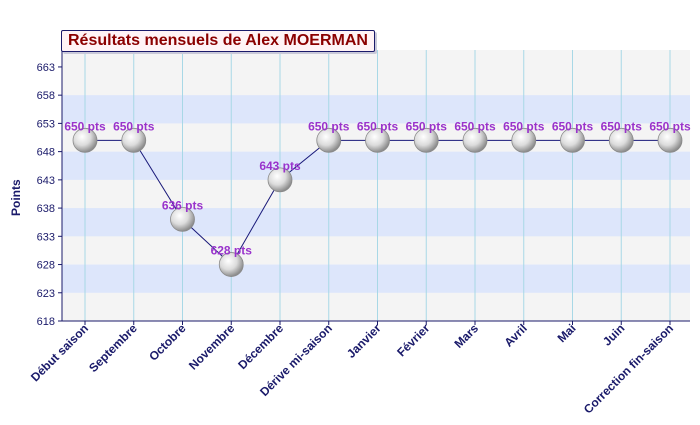 The image size is (700, 425). I want to click on y-tick-label: 623, so click(46, 294).